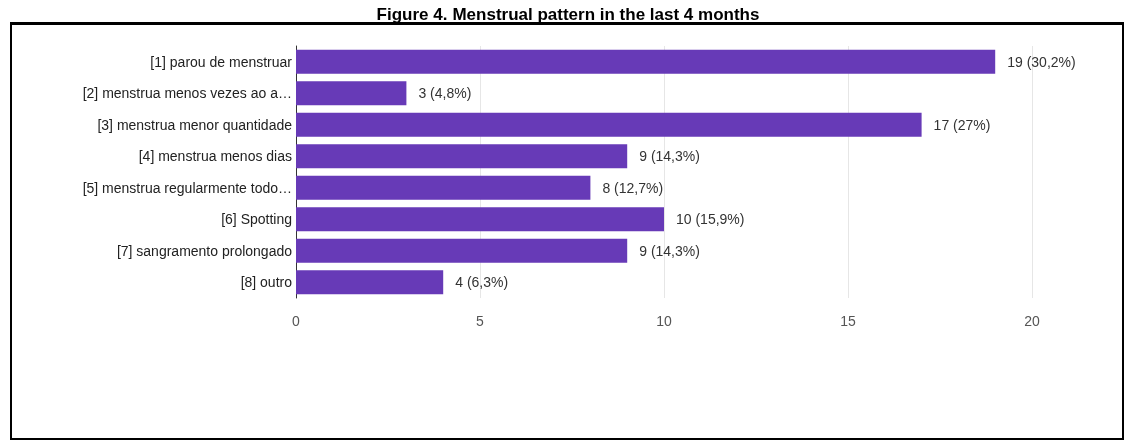 The image size is (1136, 444). I want to click on data-label: 19 (30,2%), so click(1041, 61).